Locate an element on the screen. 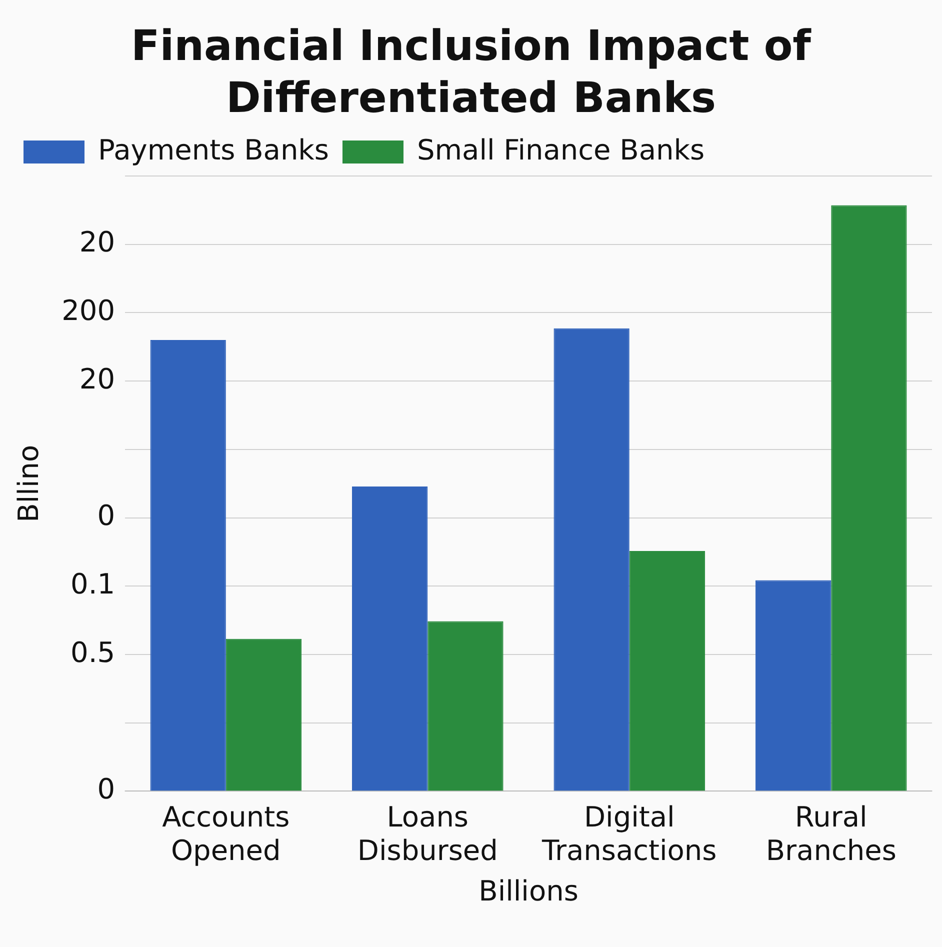 The width and height of the screenshot is (942, 947). y-axis-title: Bllino is located at coordinates (29, 483).